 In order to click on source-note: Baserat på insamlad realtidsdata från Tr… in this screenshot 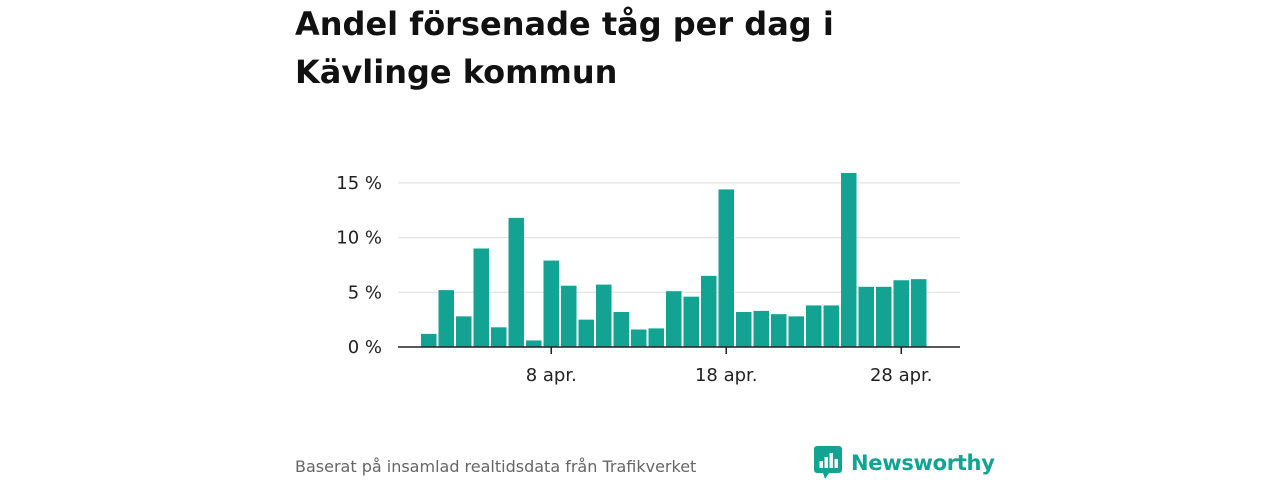, I will do `click(496, 466)`.